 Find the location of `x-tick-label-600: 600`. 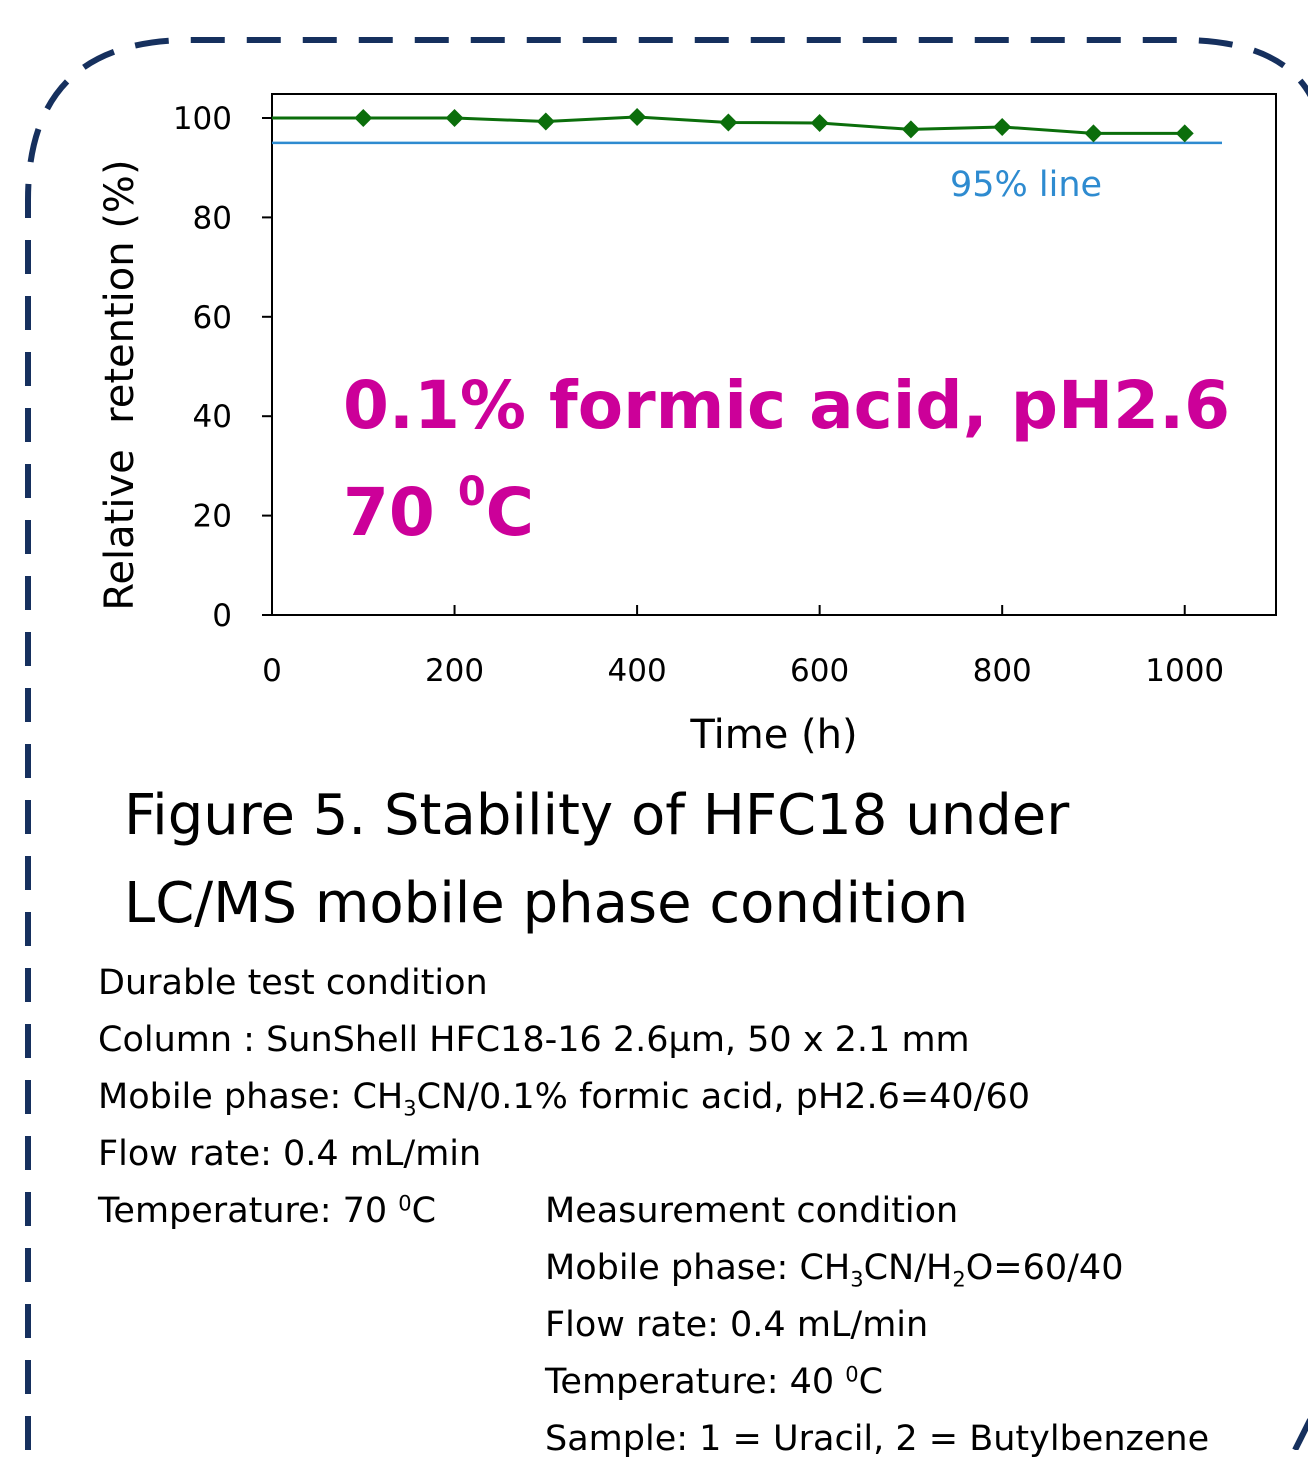

x-tick-label-600: 600 is located at coordinates (819, 671).